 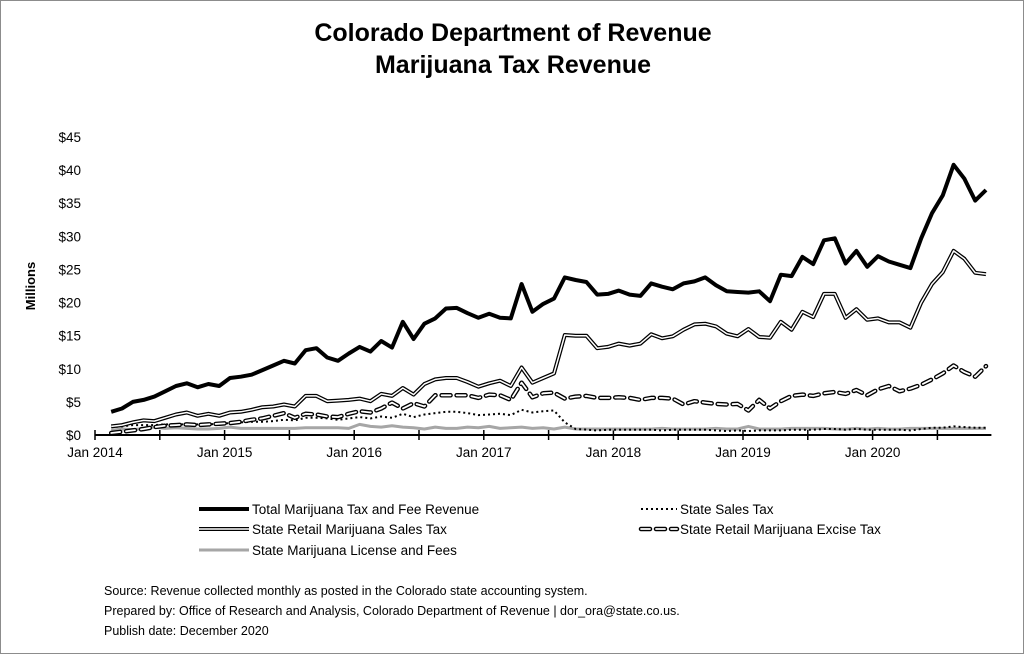 What do you see at coordinates (69, 236) in the screenshot?
I see `y-tick-label: $30` at bounding box center [69, 236].